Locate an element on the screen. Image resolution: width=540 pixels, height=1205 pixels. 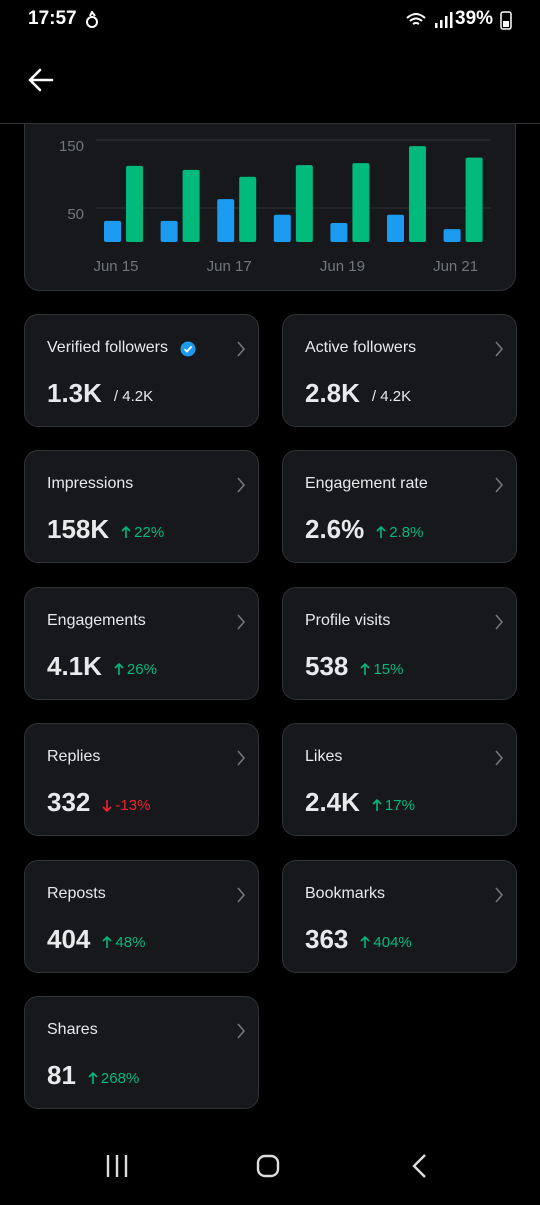
recent-apps is located at coordinates (117, 1166).